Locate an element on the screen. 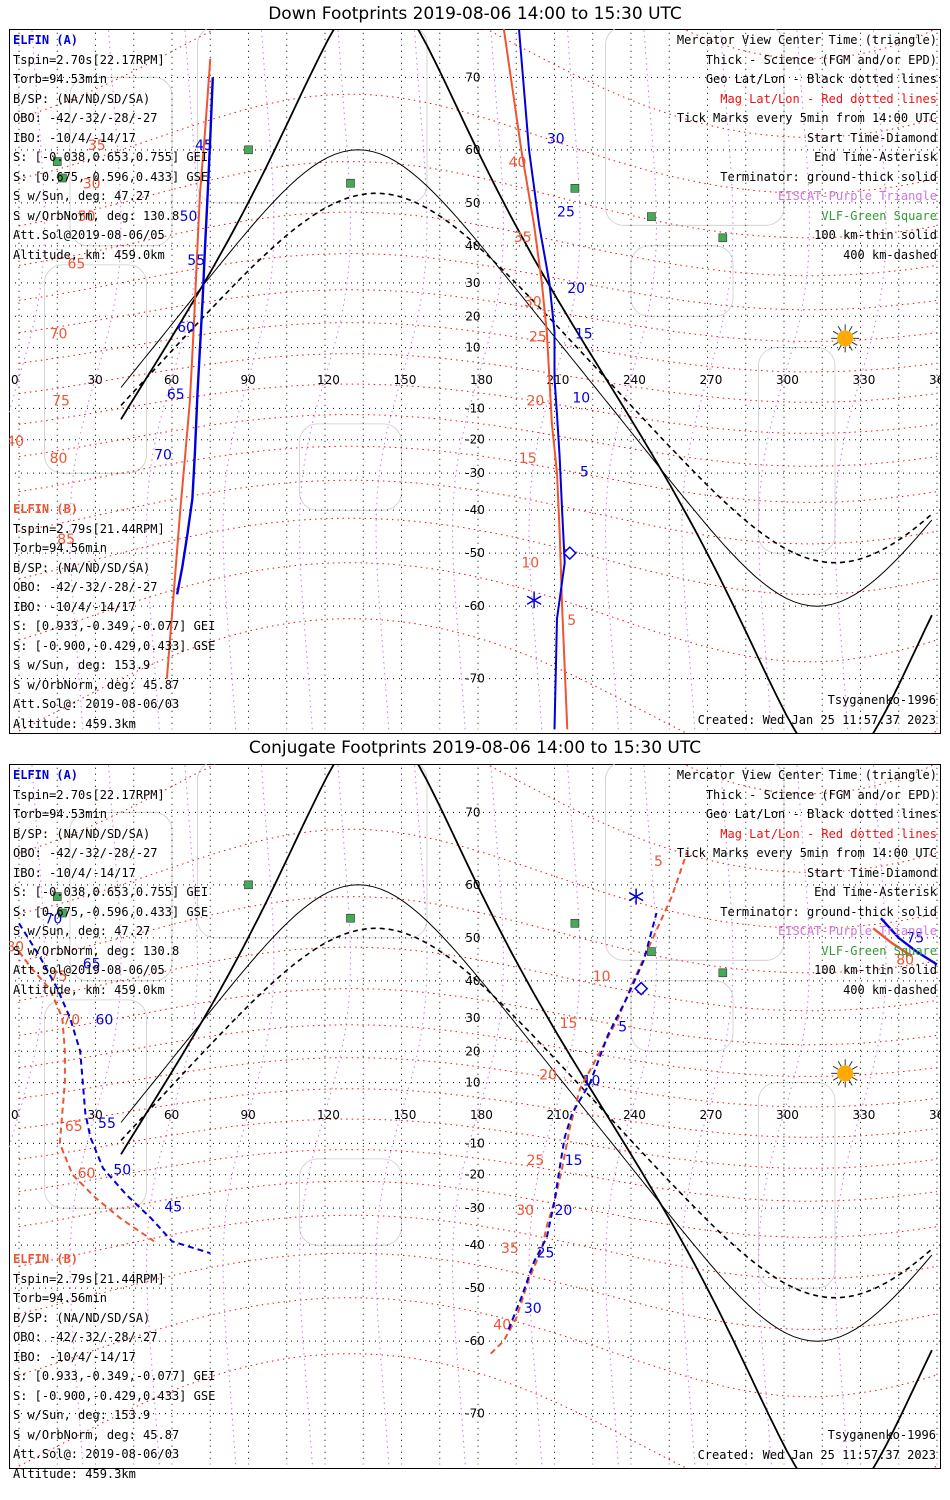  info-line: Torb=94.56min is located at coordinates (60, 548).